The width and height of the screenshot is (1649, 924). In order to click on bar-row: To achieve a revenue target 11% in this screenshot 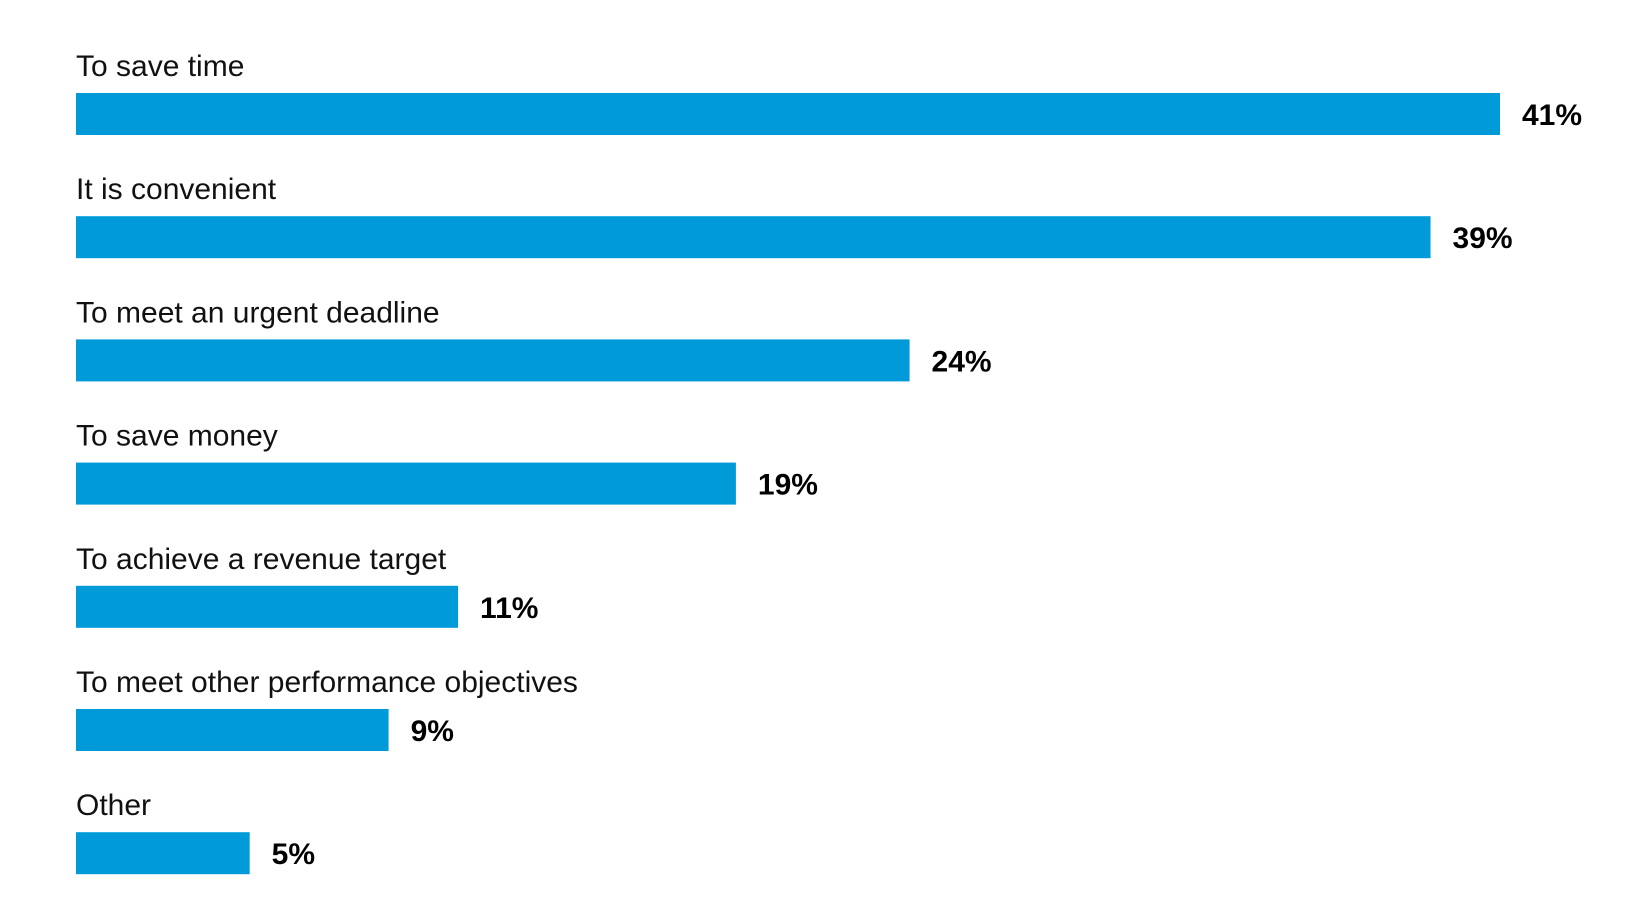, I will do `click(307, 585)`.